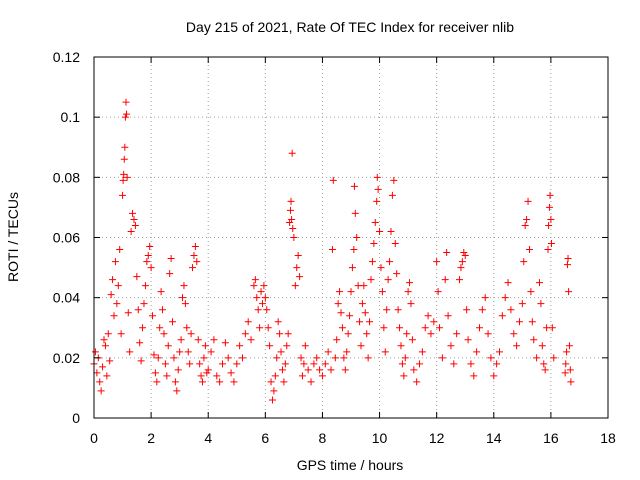 Image resolution: width=640 pixels, height=480 pixels. Describe the element at coordinates (323, 438) in the screenshot. I see `x-tick-label: 8` at that location.